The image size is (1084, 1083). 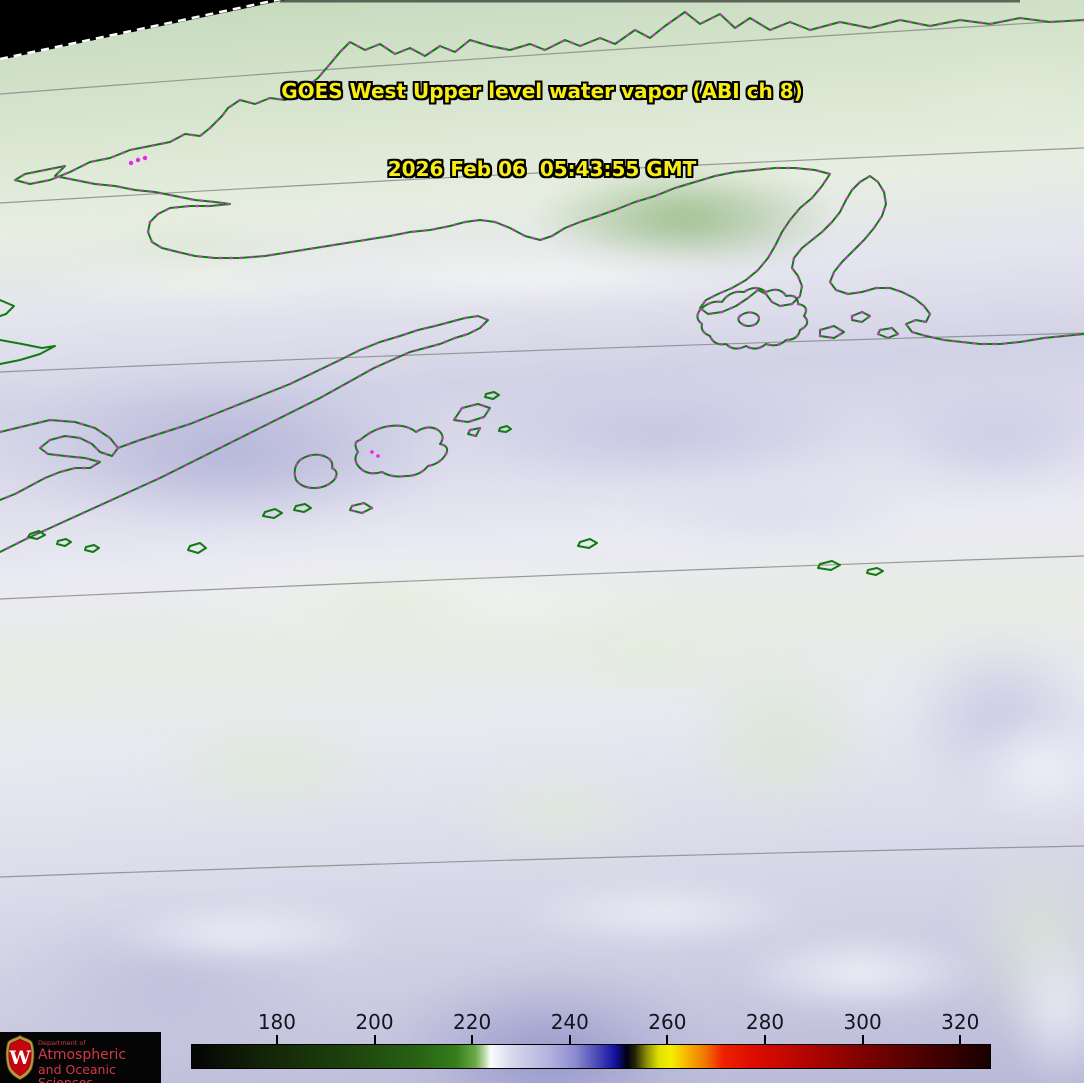 I want to click on university-crest-icon: W, so click(x=20, y=1057).